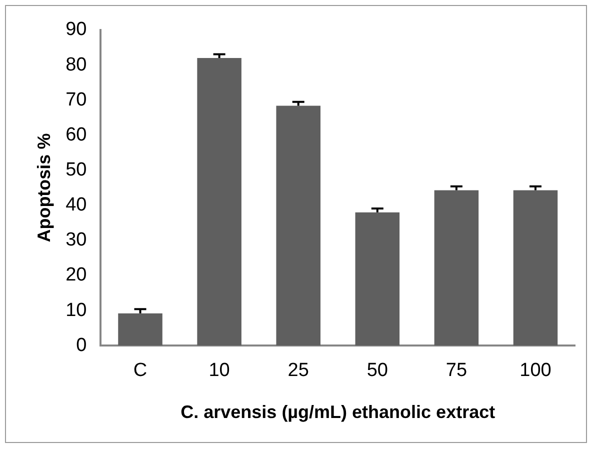 The width and height of the screenshot is (593, 450). I want to click on y-tick-label: 30, so click(76, 240).